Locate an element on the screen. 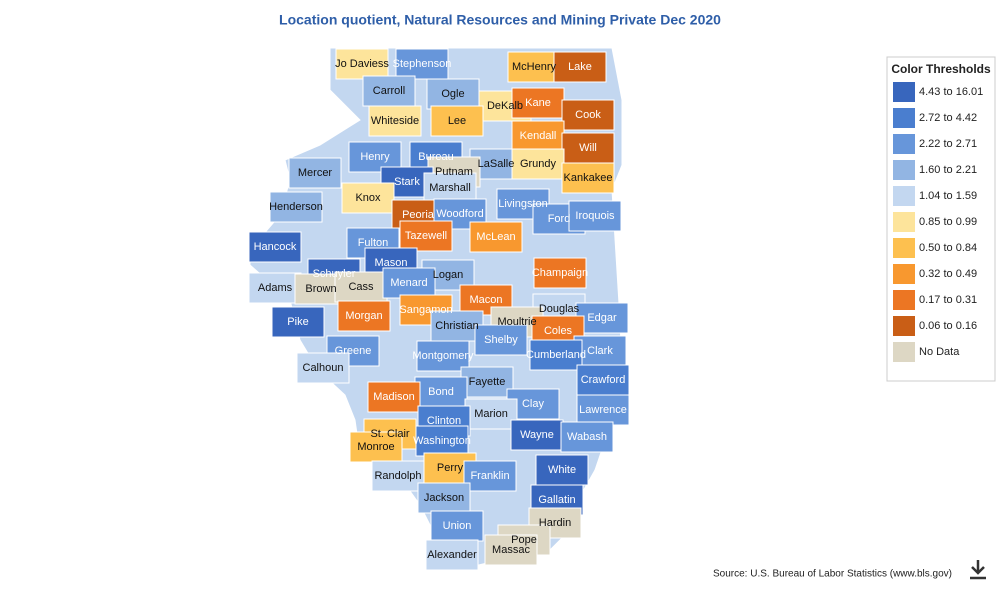 This screenshot has height=593, width=998. county-label: Morgan is located at coordinates (363, 316).